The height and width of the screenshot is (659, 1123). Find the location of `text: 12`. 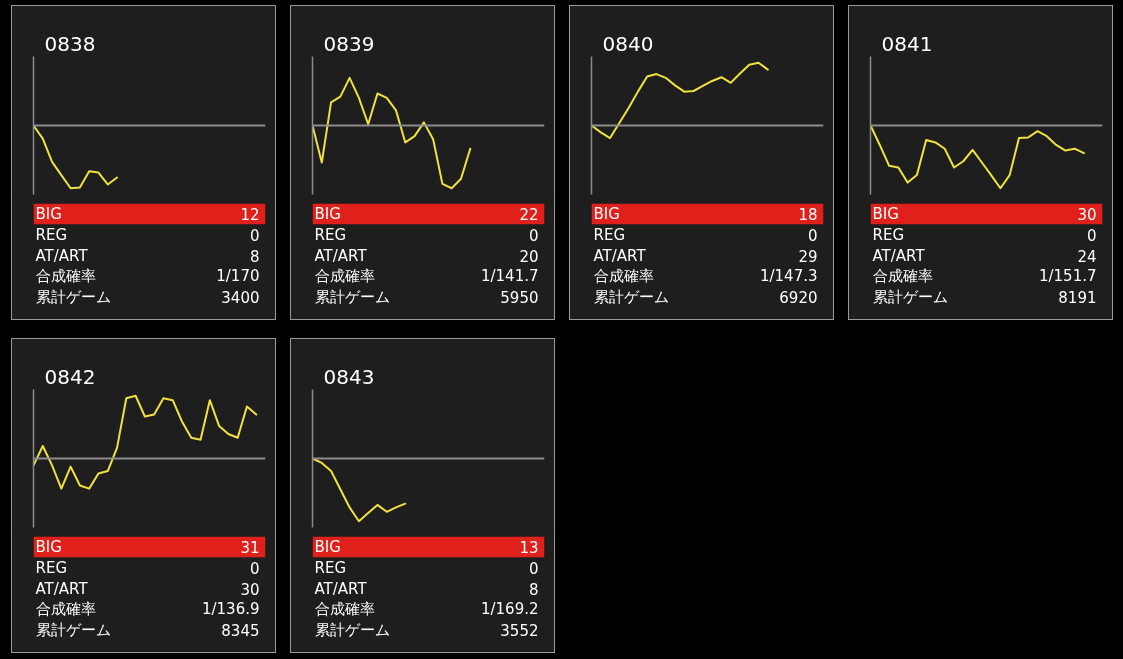

text: 12 is located at coordinates (250, 214).